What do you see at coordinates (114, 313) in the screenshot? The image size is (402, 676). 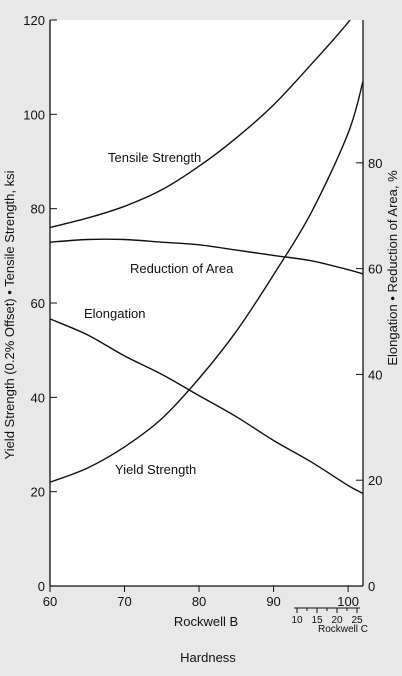 I see `elongation-label: Elongation` at bounding box center [114, 313].